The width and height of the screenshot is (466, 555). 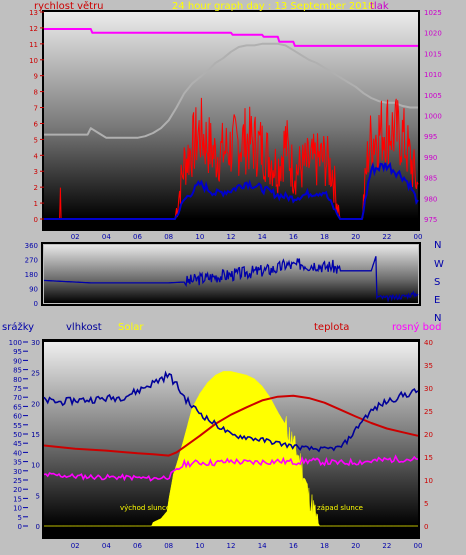 I want to click on p1-left-tick: 10, so click(x=33, y=61).